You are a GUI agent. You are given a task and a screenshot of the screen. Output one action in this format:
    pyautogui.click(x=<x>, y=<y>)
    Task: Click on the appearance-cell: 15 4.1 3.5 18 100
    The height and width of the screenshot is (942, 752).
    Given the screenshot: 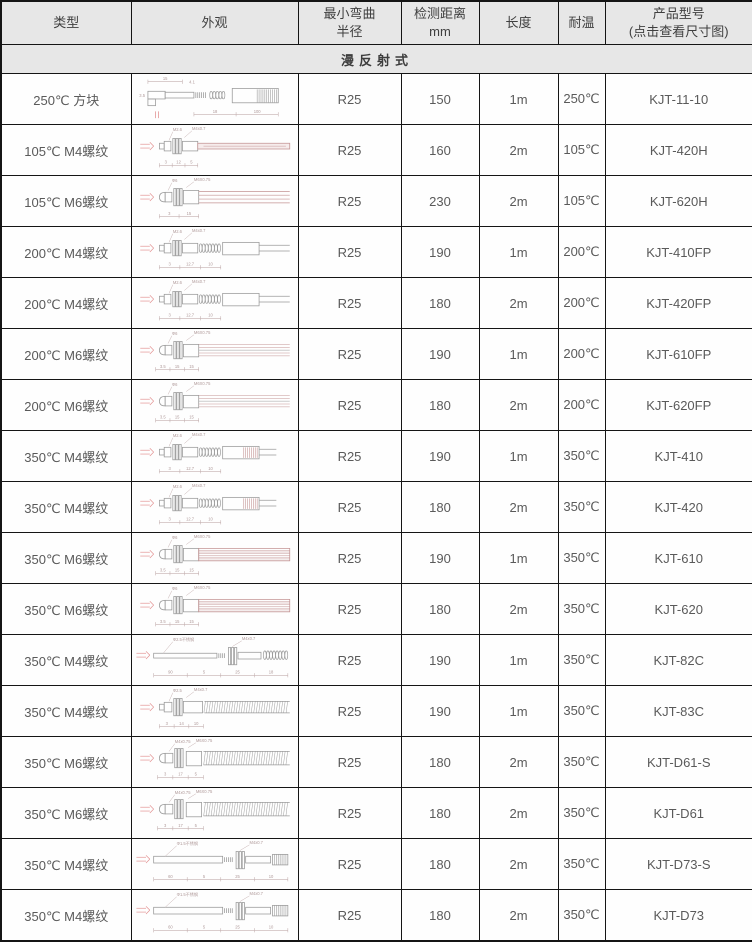 What is the action you would take?
    pyautogui.click(x=214, y=99)
    